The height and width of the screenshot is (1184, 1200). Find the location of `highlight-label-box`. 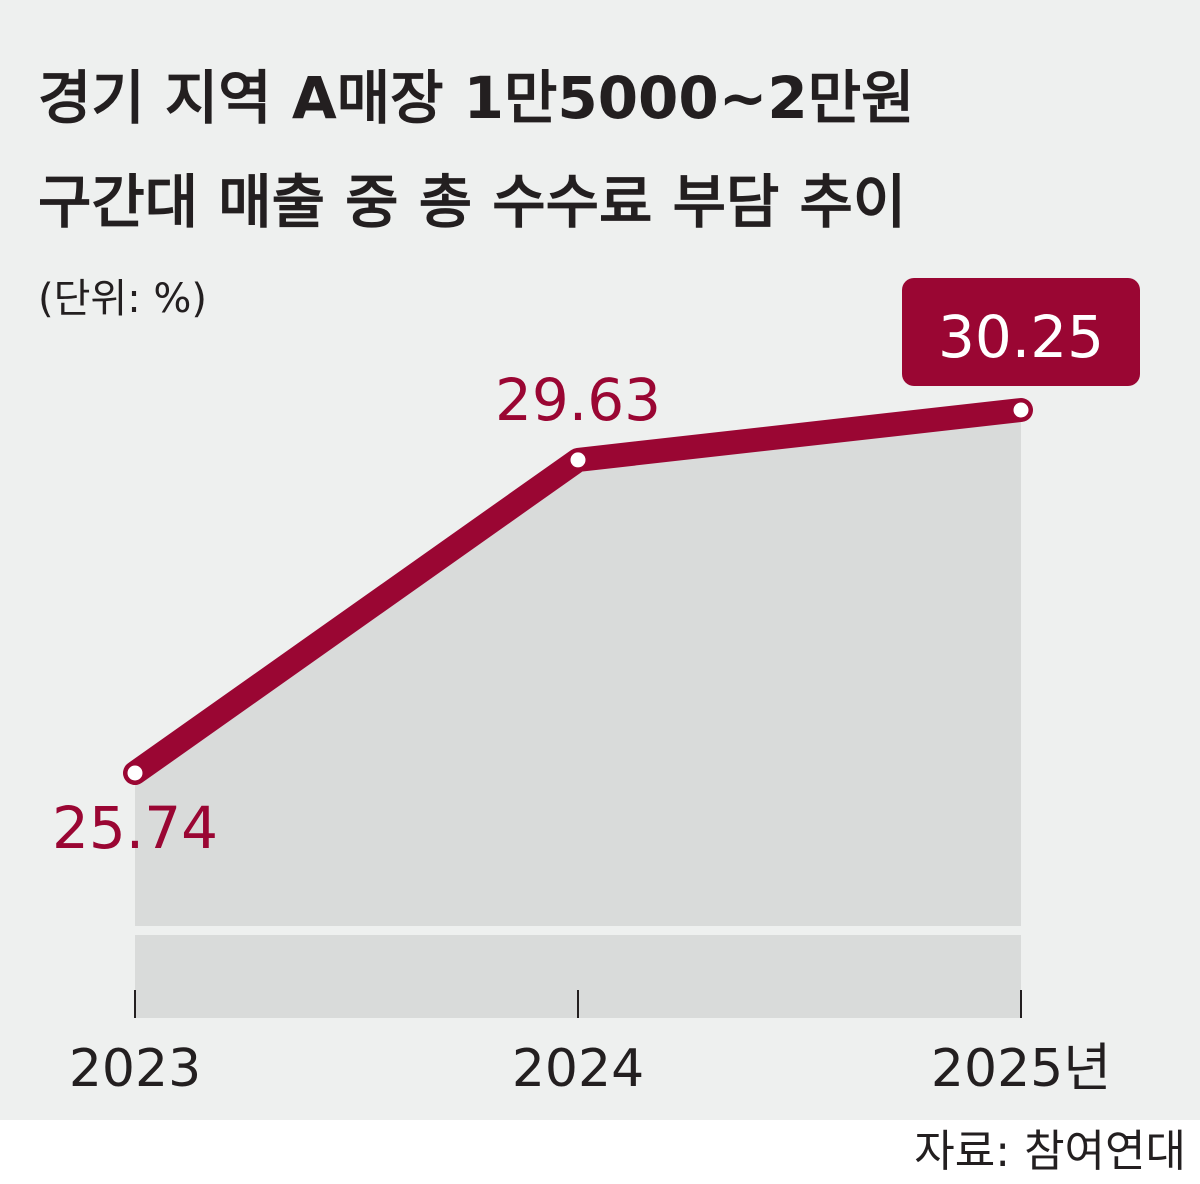

highlight-label-box is located at coordinates (1021, 332).